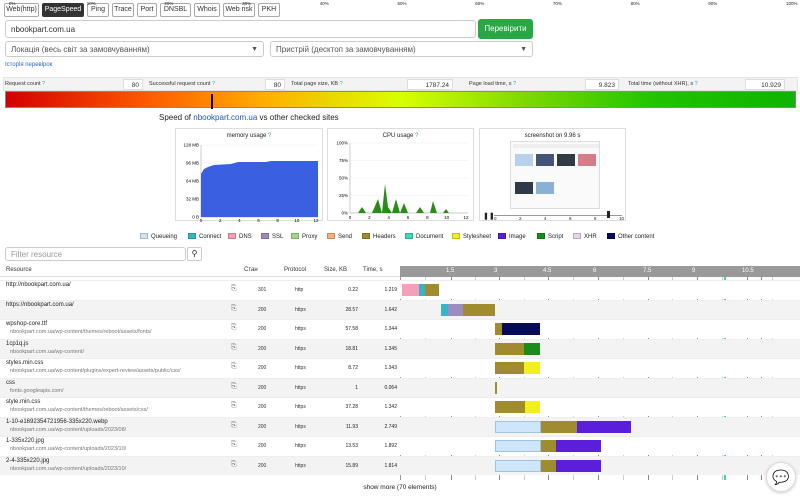  What do you see at coordinates (400, 387) in the screenshot?
I see `table-row: css fonts.googleapis.com/ ⎘ 200 https 1 0.064` at bounding box center [400, 387].